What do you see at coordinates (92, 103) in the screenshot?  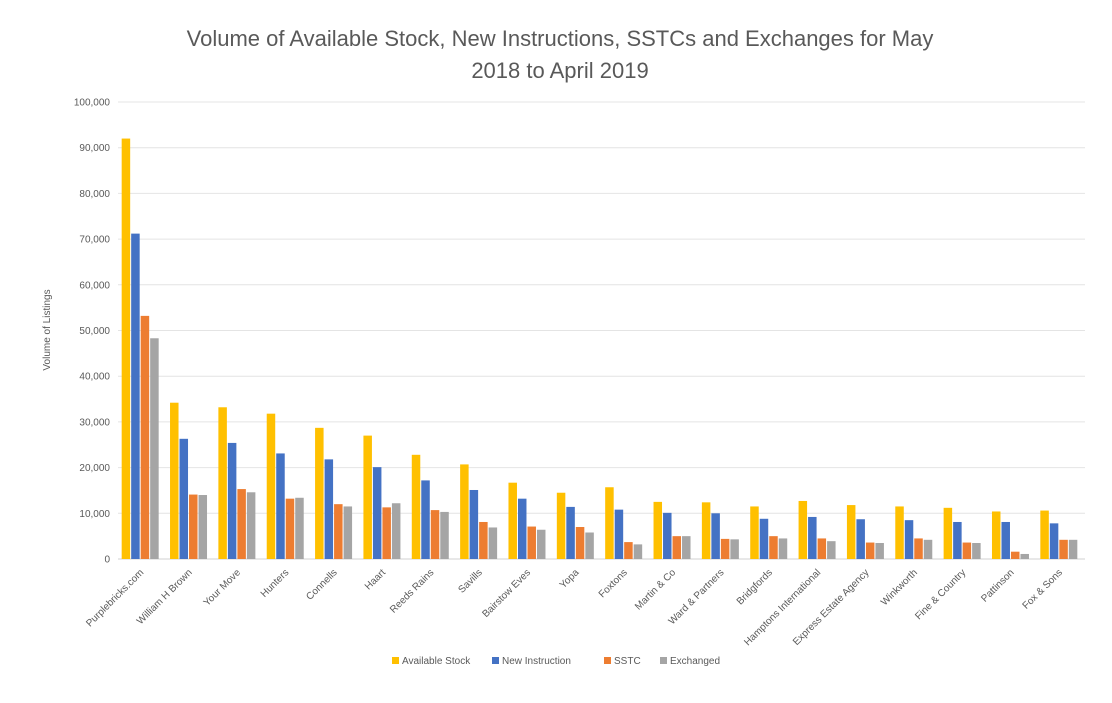 I see `y-tick-label: 100,000` at bounding box center [92, 103].